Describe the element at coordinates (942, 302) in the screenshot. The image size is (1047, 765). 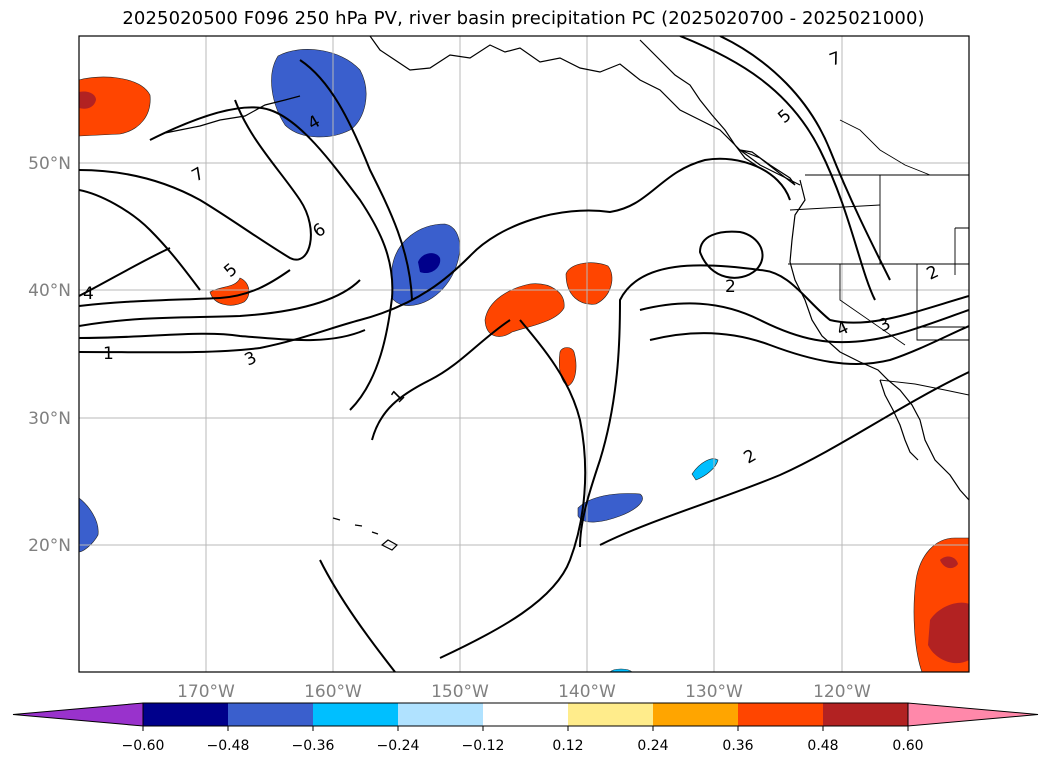
I see `arizona-border` at that location.